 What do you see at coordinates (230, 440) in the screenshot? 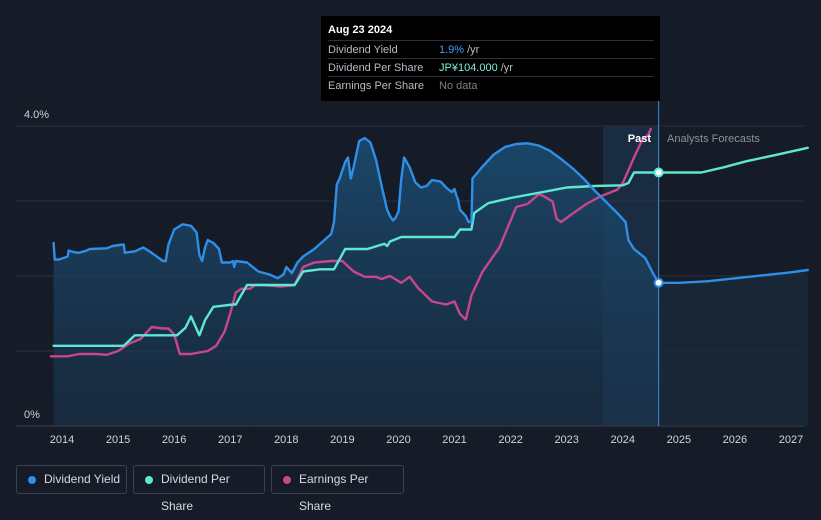
I see `x-tick-label: 2017` at bounding box center [230, 440].